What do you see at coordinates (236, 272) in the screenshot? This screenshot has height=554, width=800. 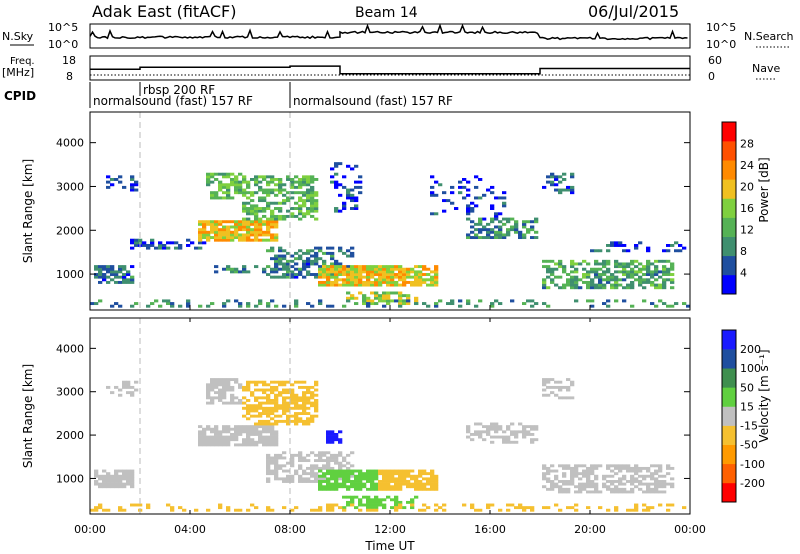 I see `power-cell-r6` at bounding box center [236, 272].